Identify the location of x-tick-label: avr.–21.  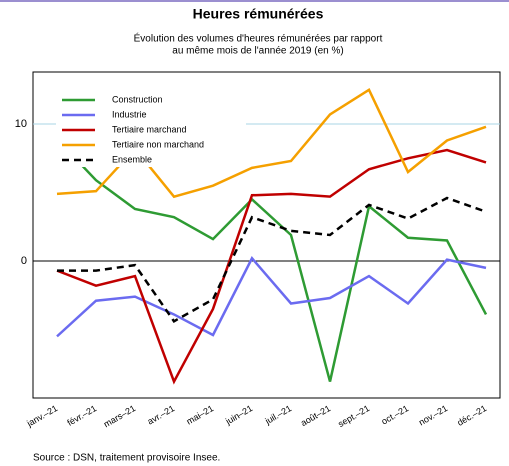
(161, 414).